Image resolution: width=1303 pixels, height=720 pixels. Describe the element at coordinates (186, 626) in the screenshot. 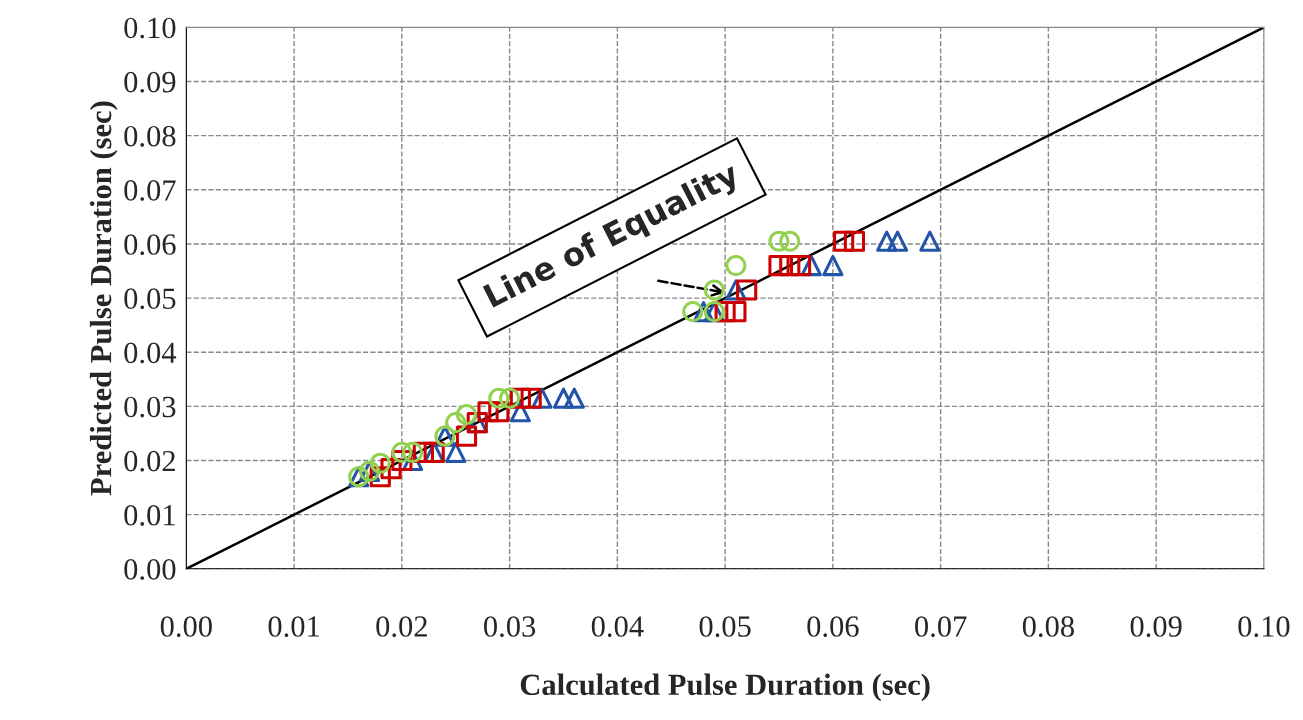

I see `x-tick-label: 0.00` at that location.